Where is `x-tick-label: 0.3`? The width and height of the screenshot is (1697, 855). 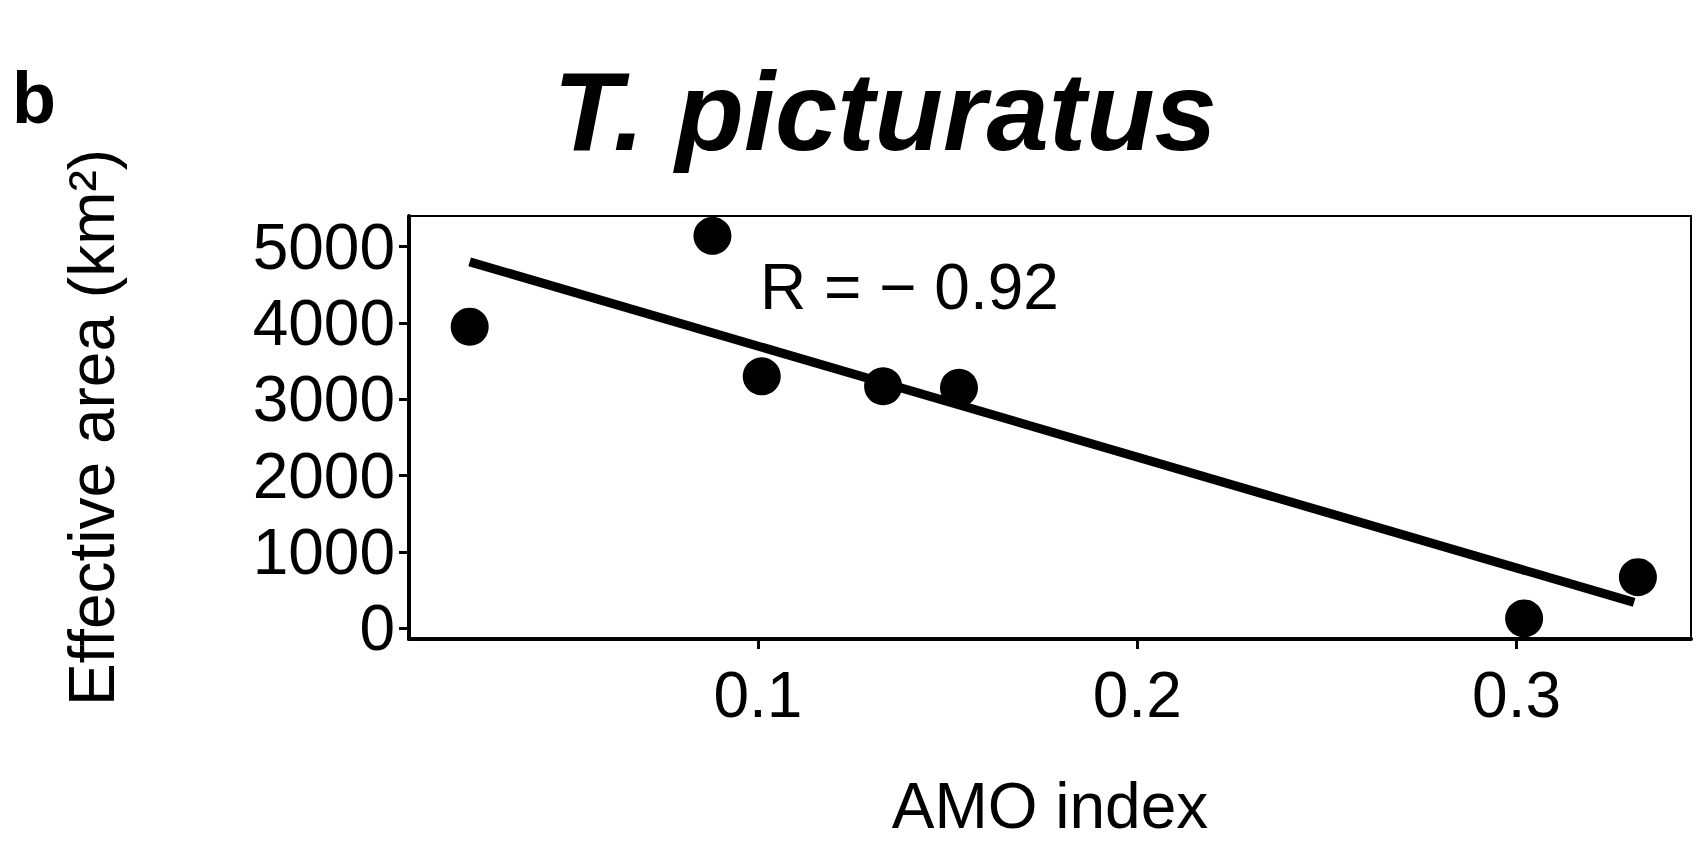 x-tick-label: 0.3 is located at coordinates (1517, 695).